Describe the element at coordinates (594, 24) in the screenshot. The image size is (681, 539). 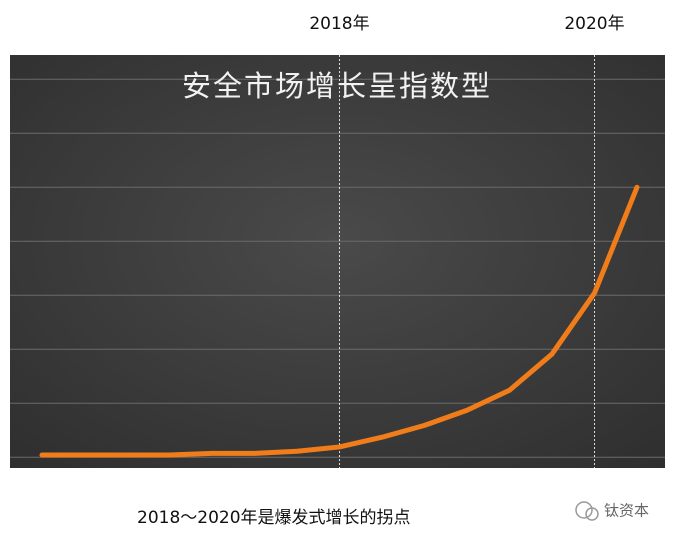
I see `x-tick-label: 2020年` at that location.